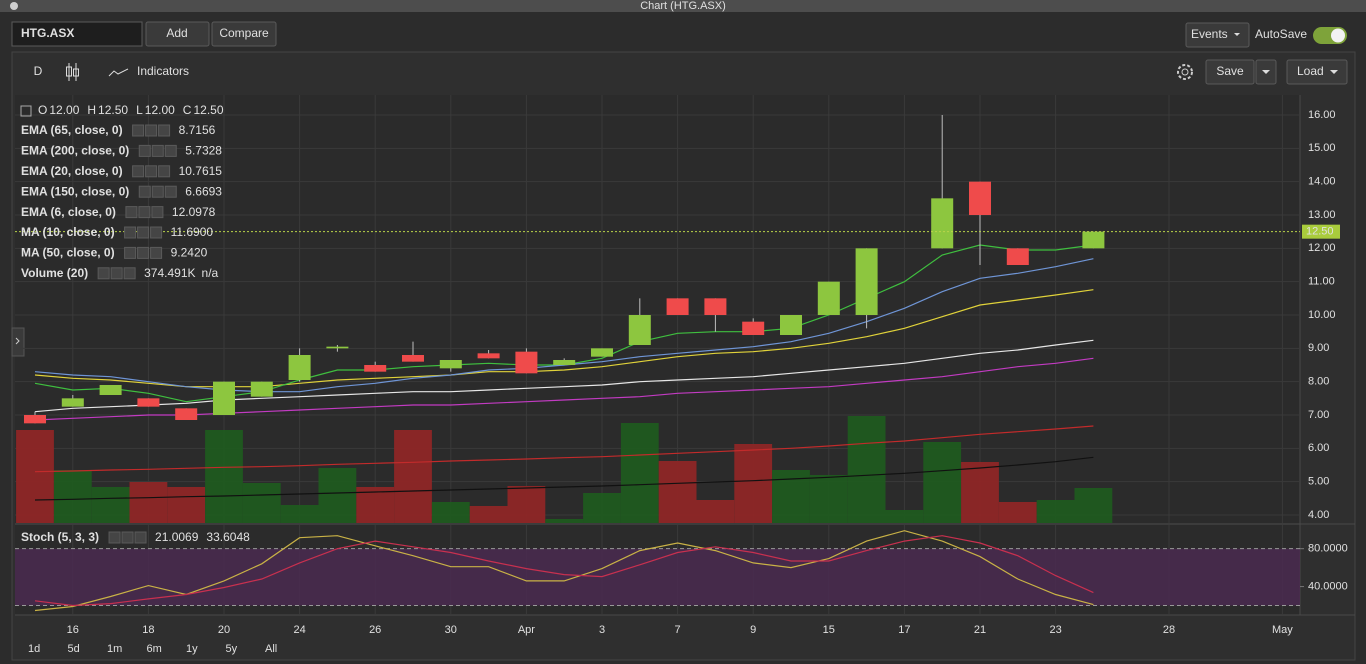  What do you see at coordinates (1282, 630) in the screenshot?
I see `x-tick-label: May` at bounding box center [1282, 630].